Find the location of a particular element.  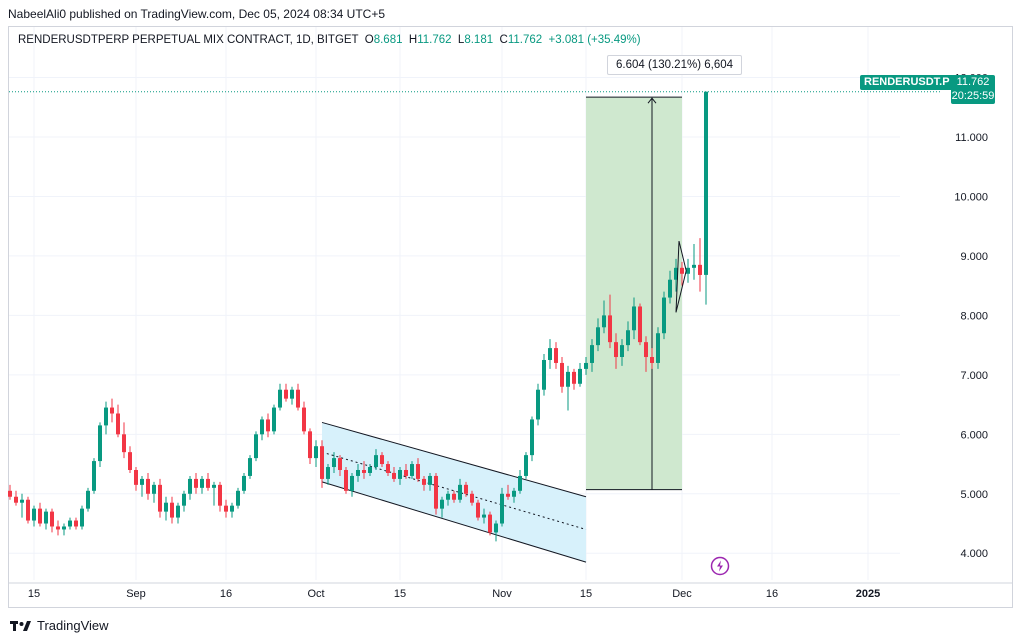

x-tick-label: Dec is located at coordinates (682, 594).